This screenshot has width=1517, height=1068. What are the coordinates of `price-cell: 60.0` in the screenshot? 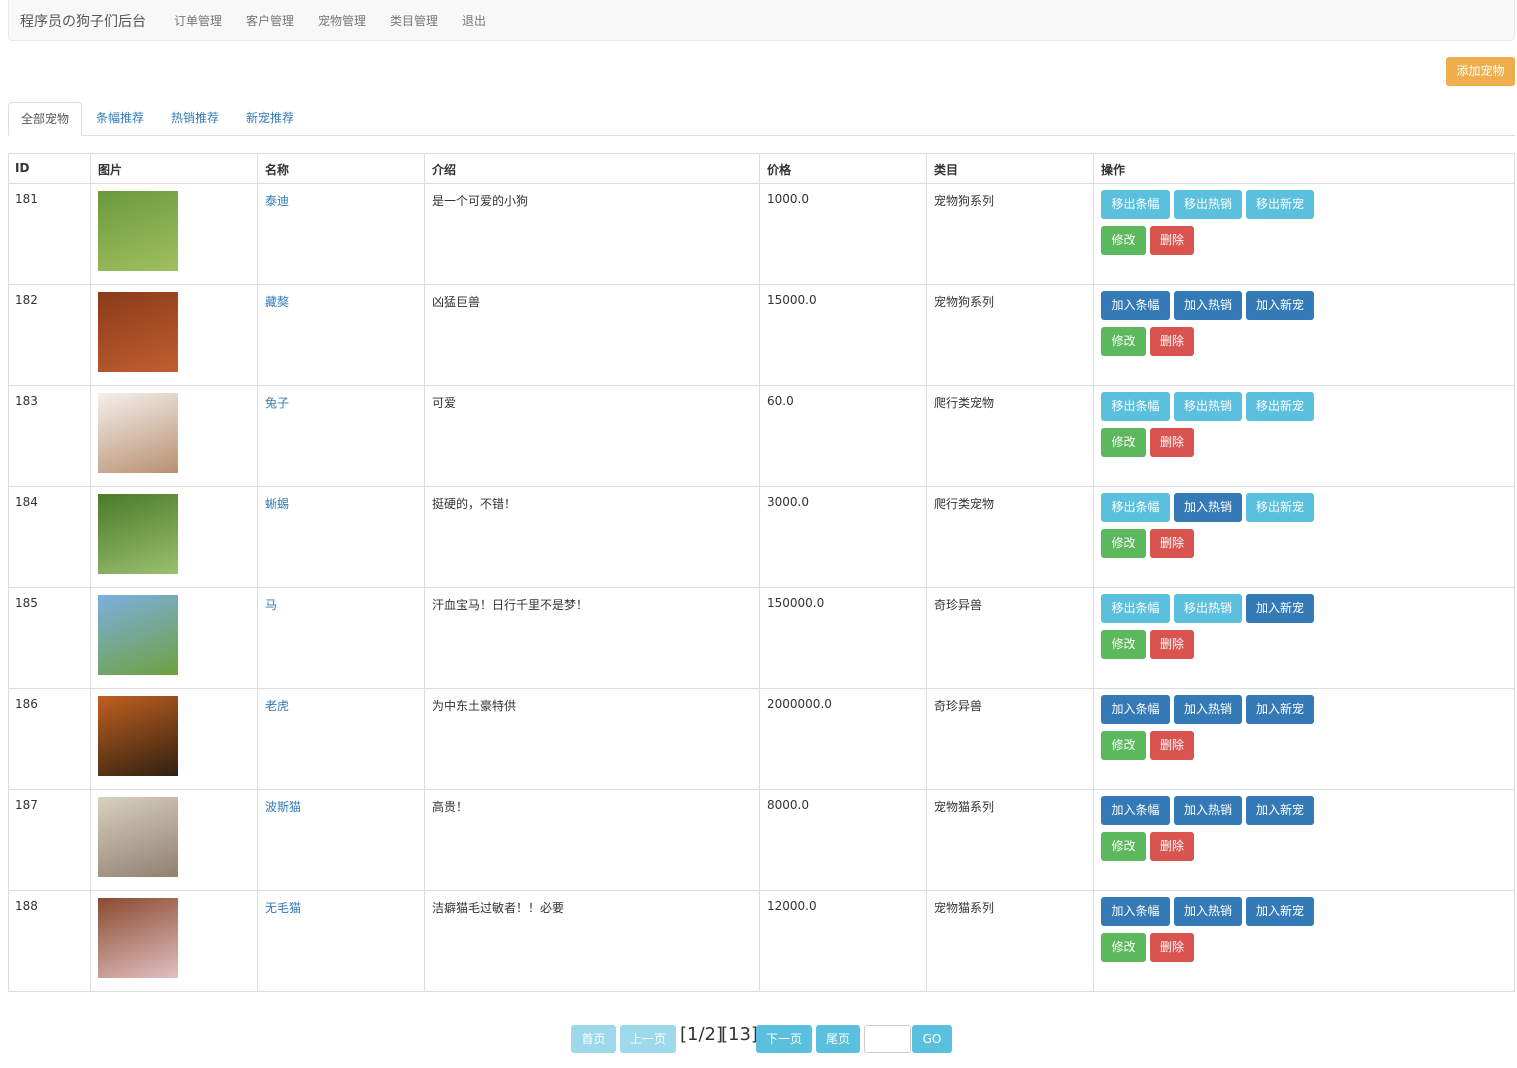 It's located at (843, 436).